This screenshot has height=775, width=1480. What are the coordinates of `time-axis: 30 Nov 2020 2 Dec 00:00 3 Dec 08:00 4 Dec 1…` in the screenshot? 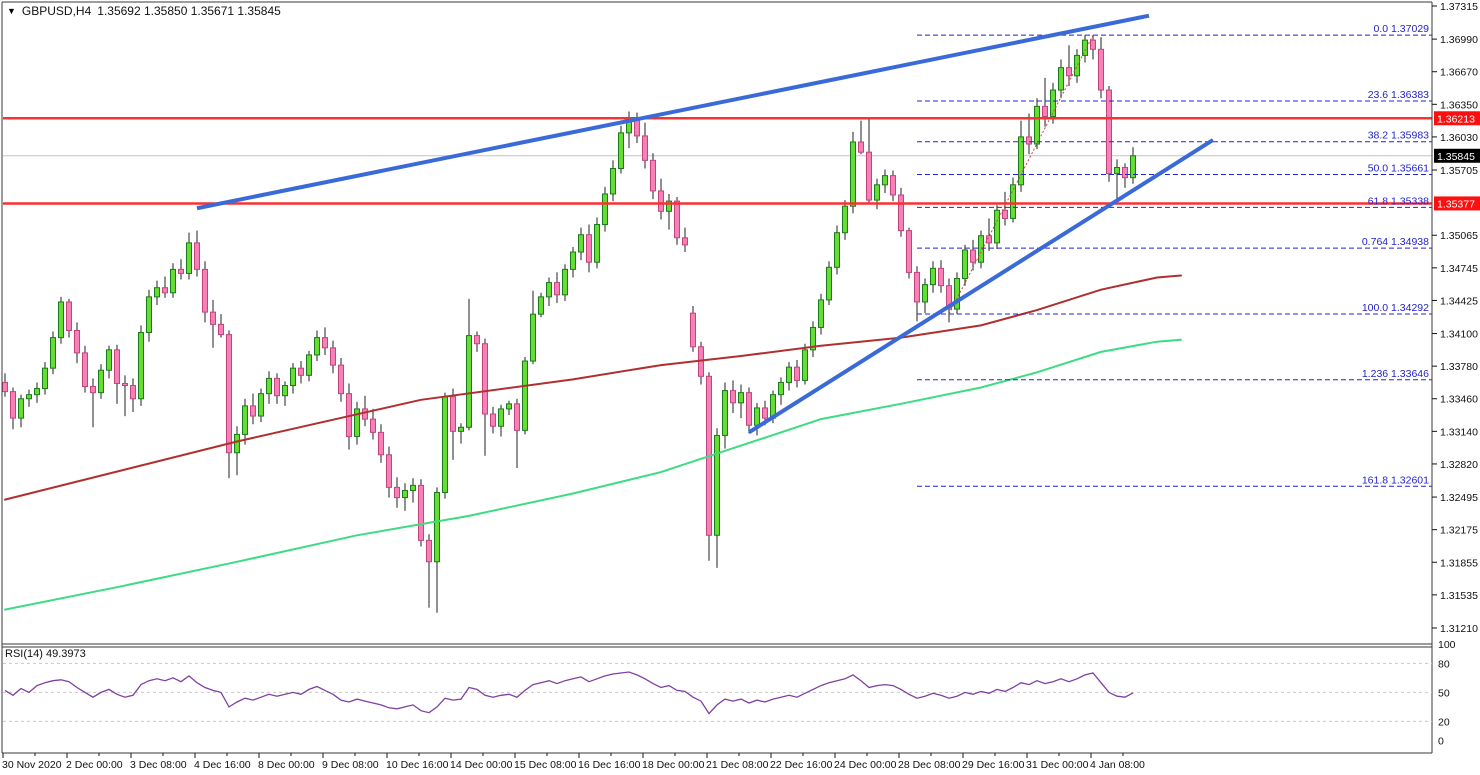 It's located at (573, 762).